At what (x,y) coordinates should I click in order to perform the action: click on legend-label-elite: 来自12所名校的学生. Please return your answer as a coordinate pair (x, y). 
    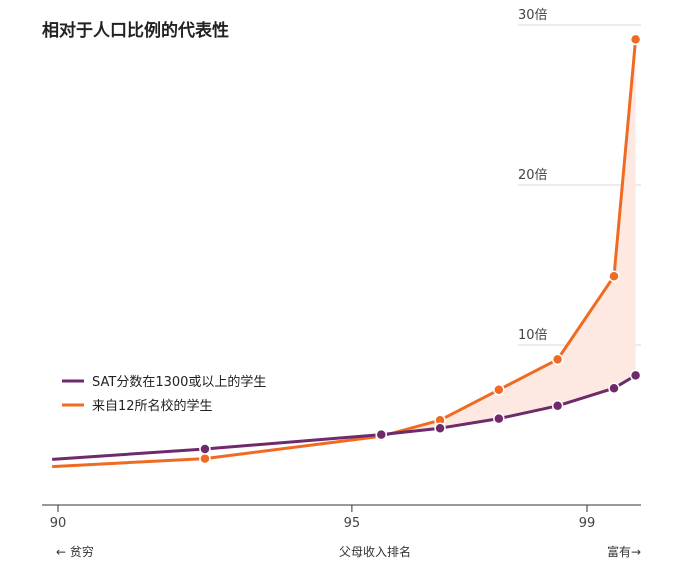
    Looking at the image, I should click on (152, 406).